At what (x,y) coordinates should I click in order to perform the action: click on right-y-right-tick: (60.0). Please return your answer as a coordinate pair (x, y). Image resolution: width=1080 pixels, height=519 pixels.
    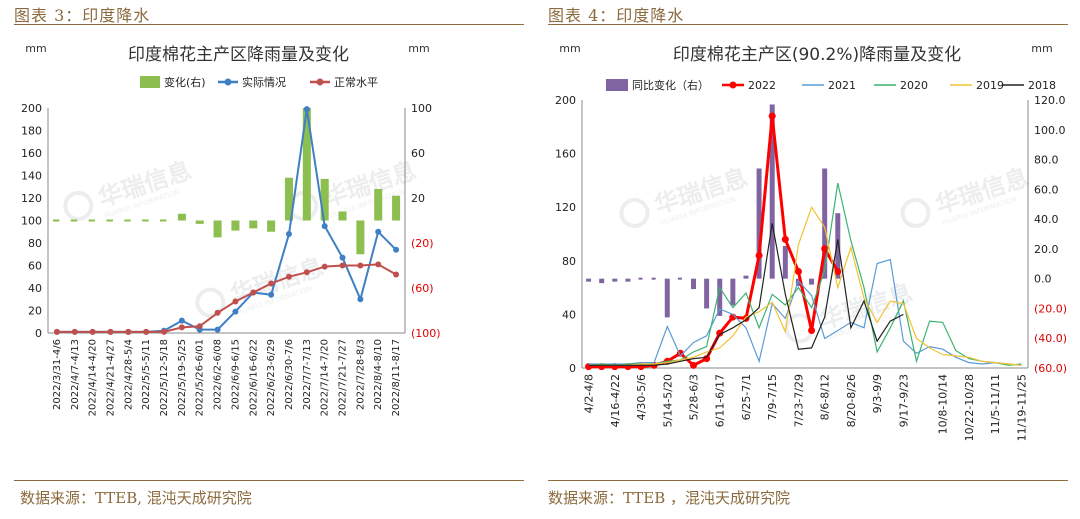
    Looking at the image, I should click on (1050, 368).